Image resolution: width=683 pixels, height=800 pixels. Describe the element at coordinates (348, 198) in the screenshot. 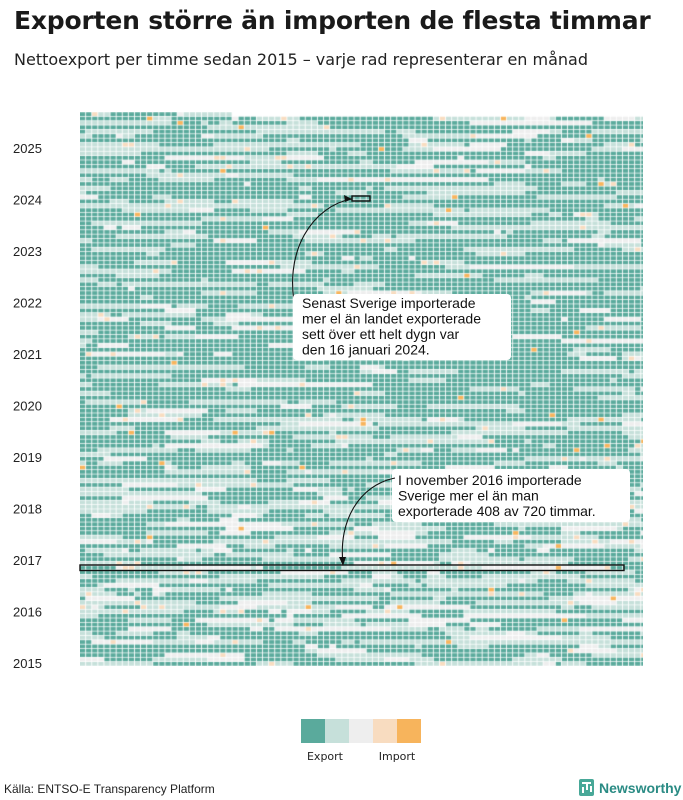

I see `annotation-1-arrowhead` at that location.